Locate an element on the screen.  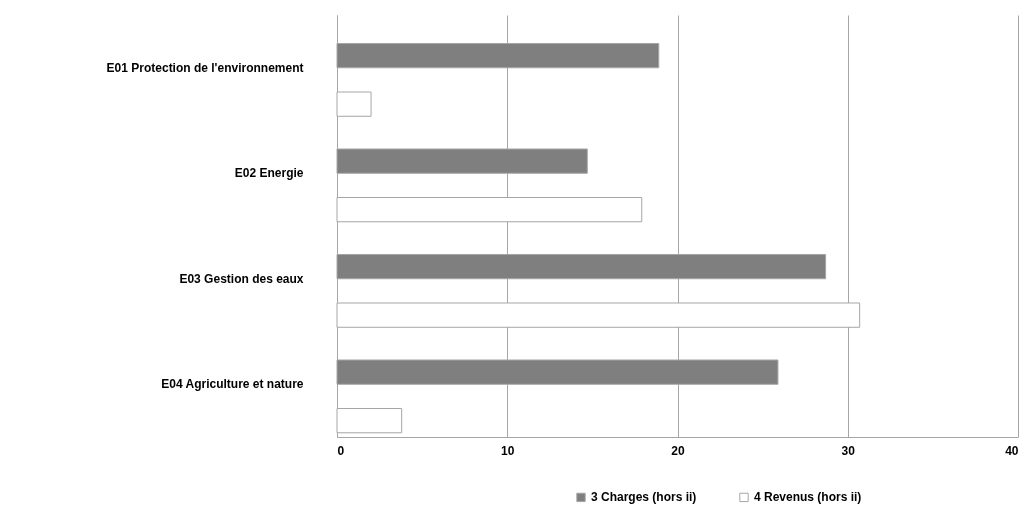
legend-label: 3 Charges (hors ii) is located at coordinates (644, 497).